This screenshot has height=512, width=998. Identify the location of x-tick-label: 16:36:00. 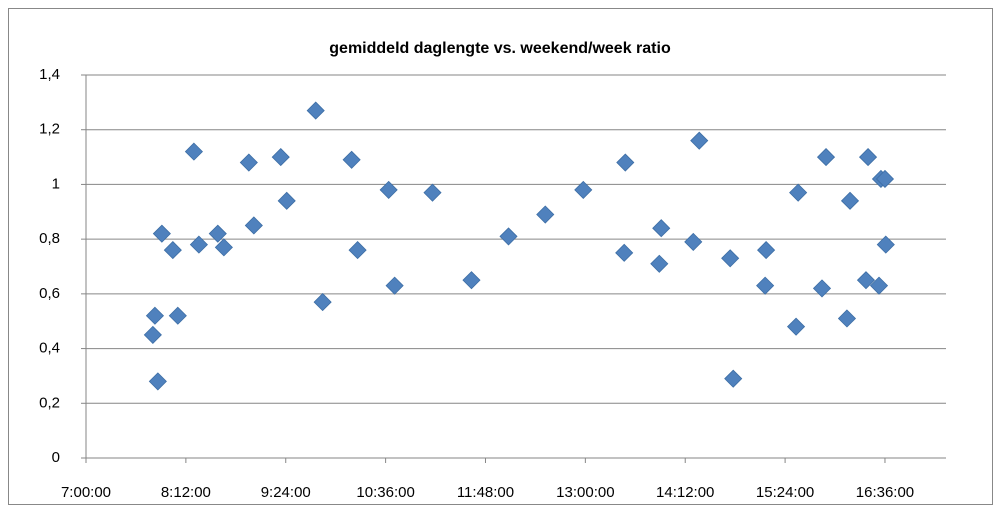
(885, 492).